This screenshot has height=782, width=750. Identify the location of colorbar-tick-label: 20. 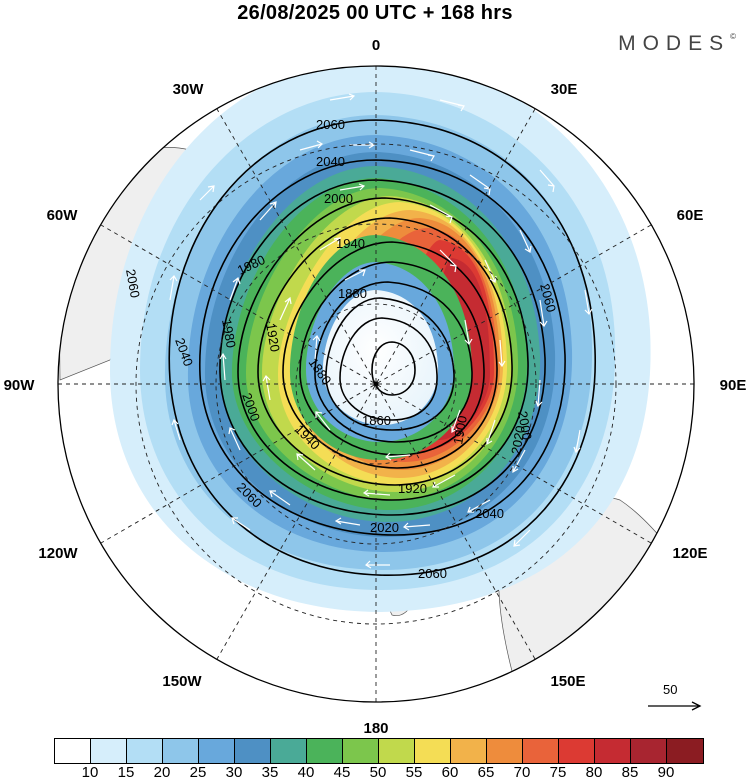
(162, 772).